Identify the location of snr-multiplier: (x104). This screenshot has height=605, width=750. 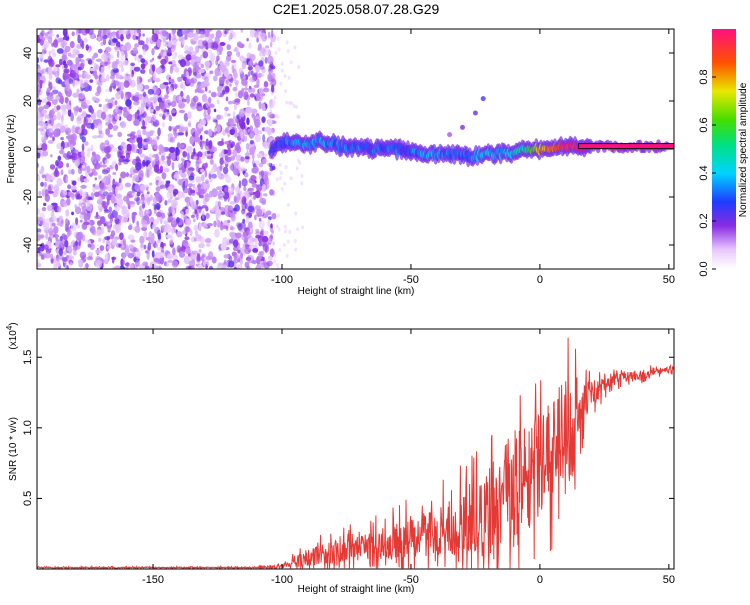
(12, 335).